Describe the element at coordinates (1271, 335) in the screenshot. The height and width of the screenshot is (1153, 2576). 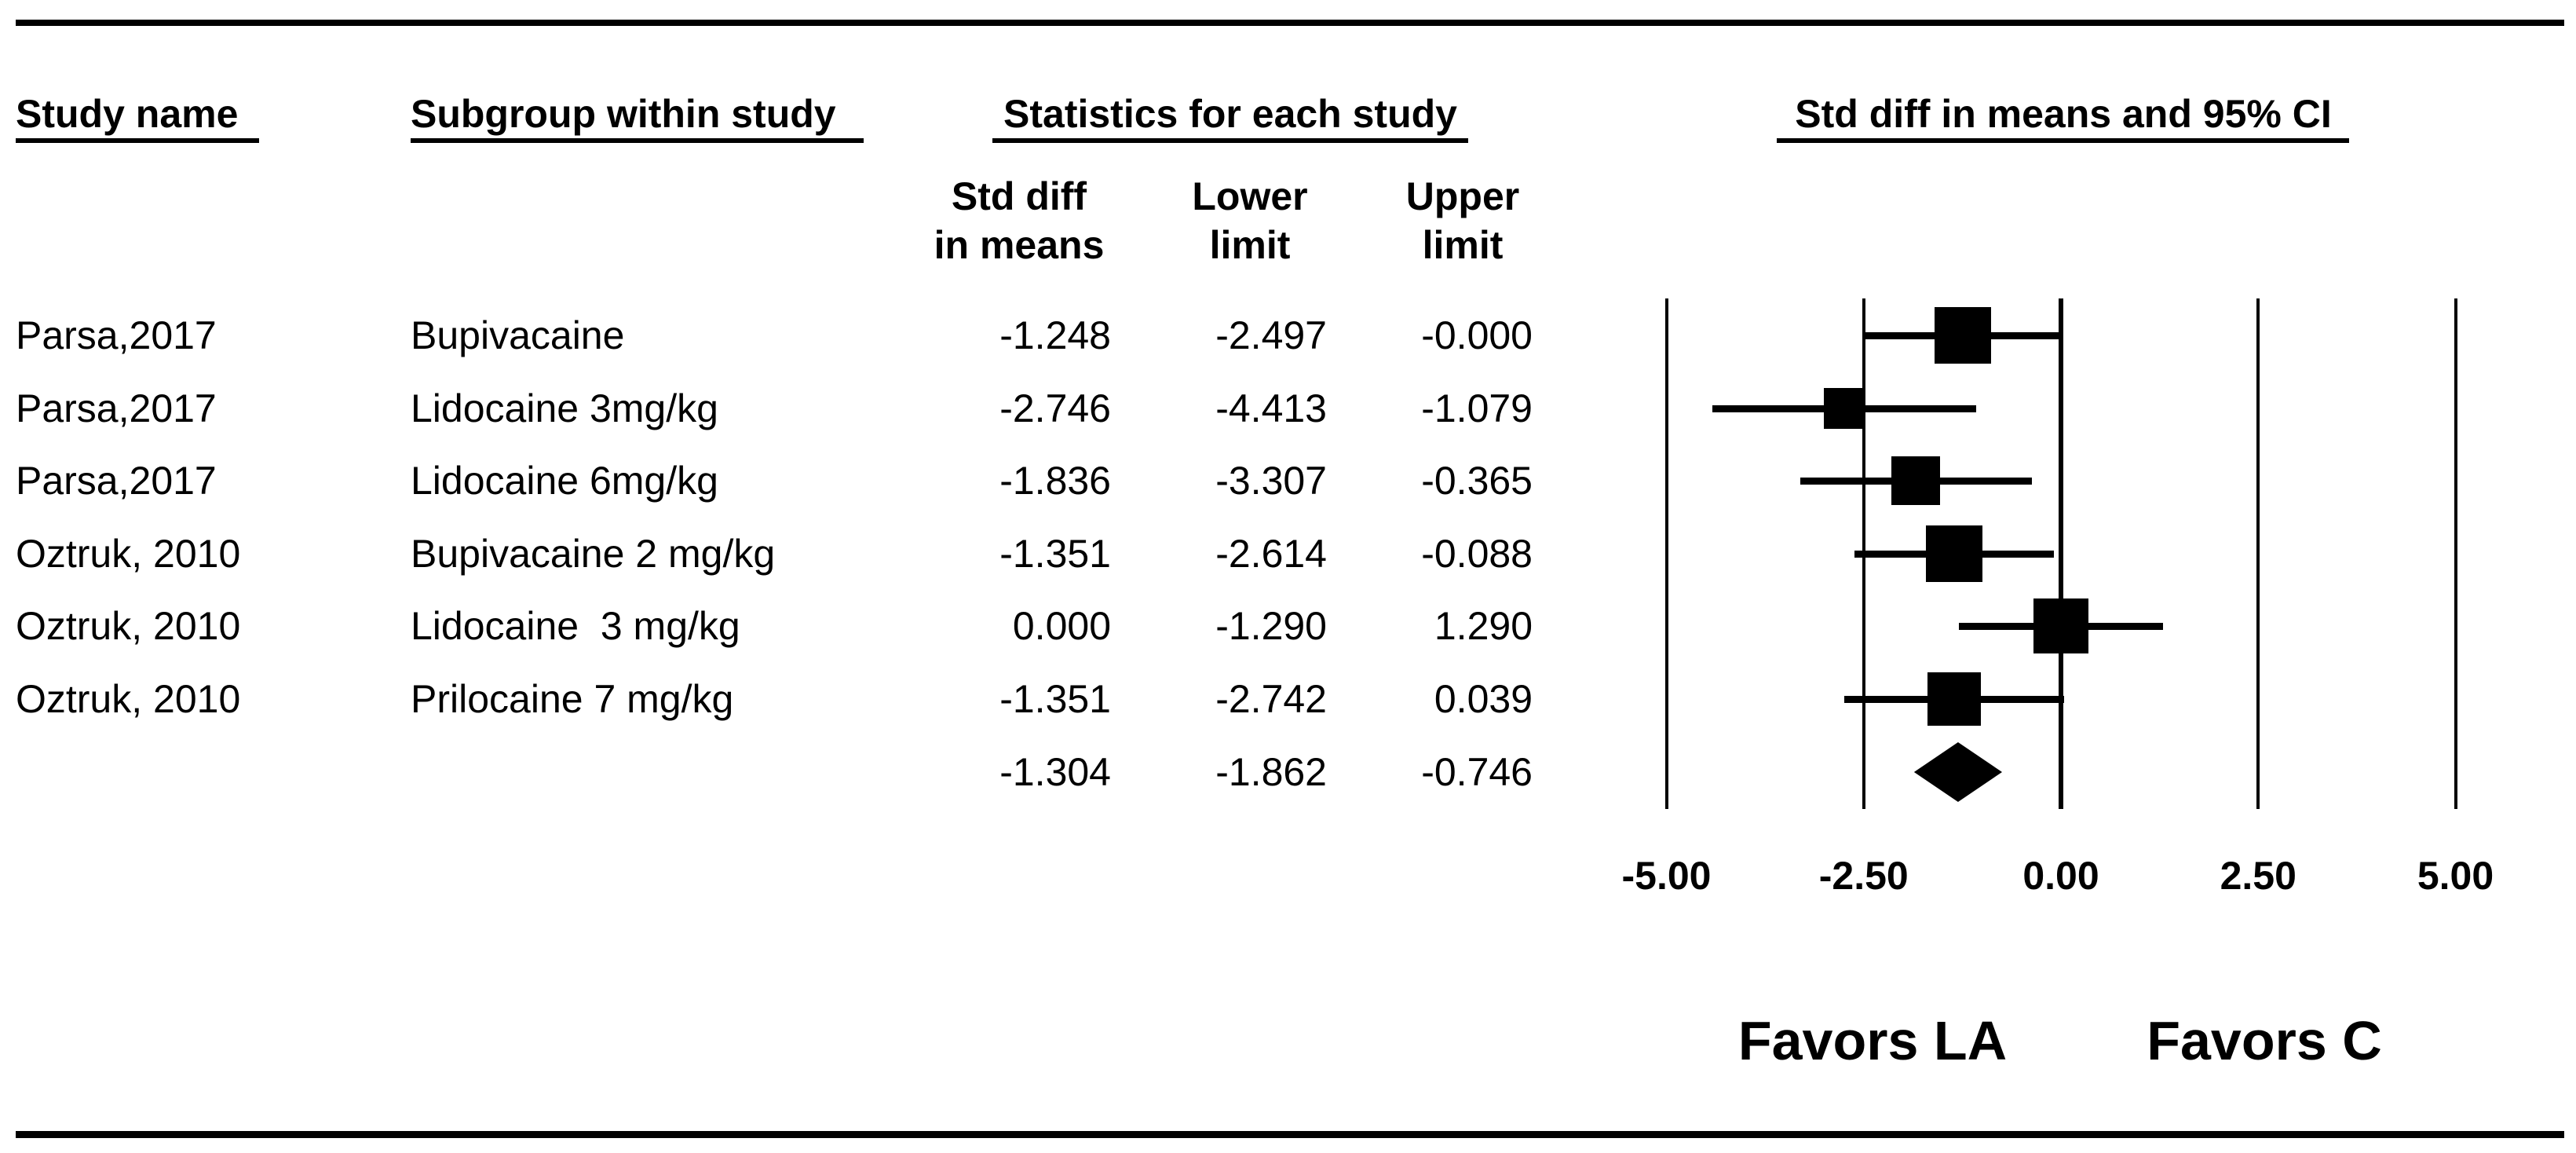
I see `lower-limit-cell: -2.497` at that location.